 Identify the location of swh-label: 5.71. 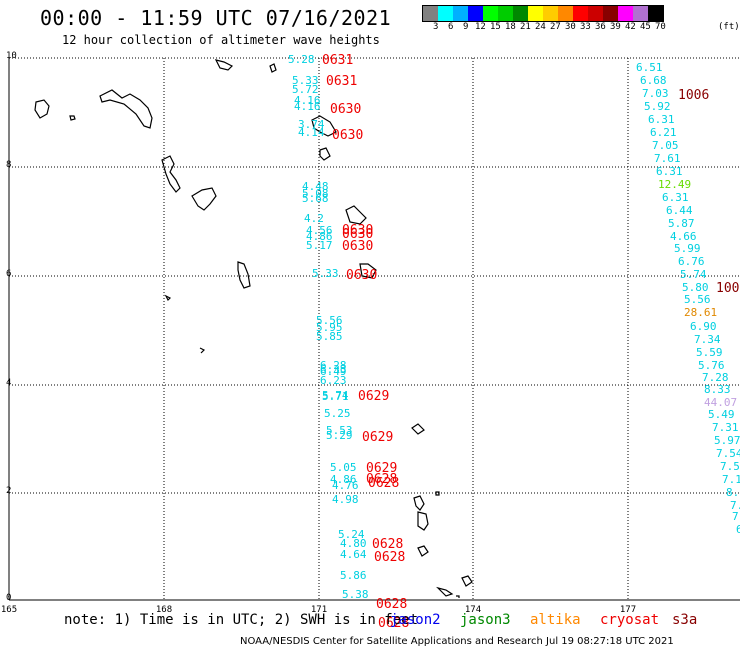
(335, 396).